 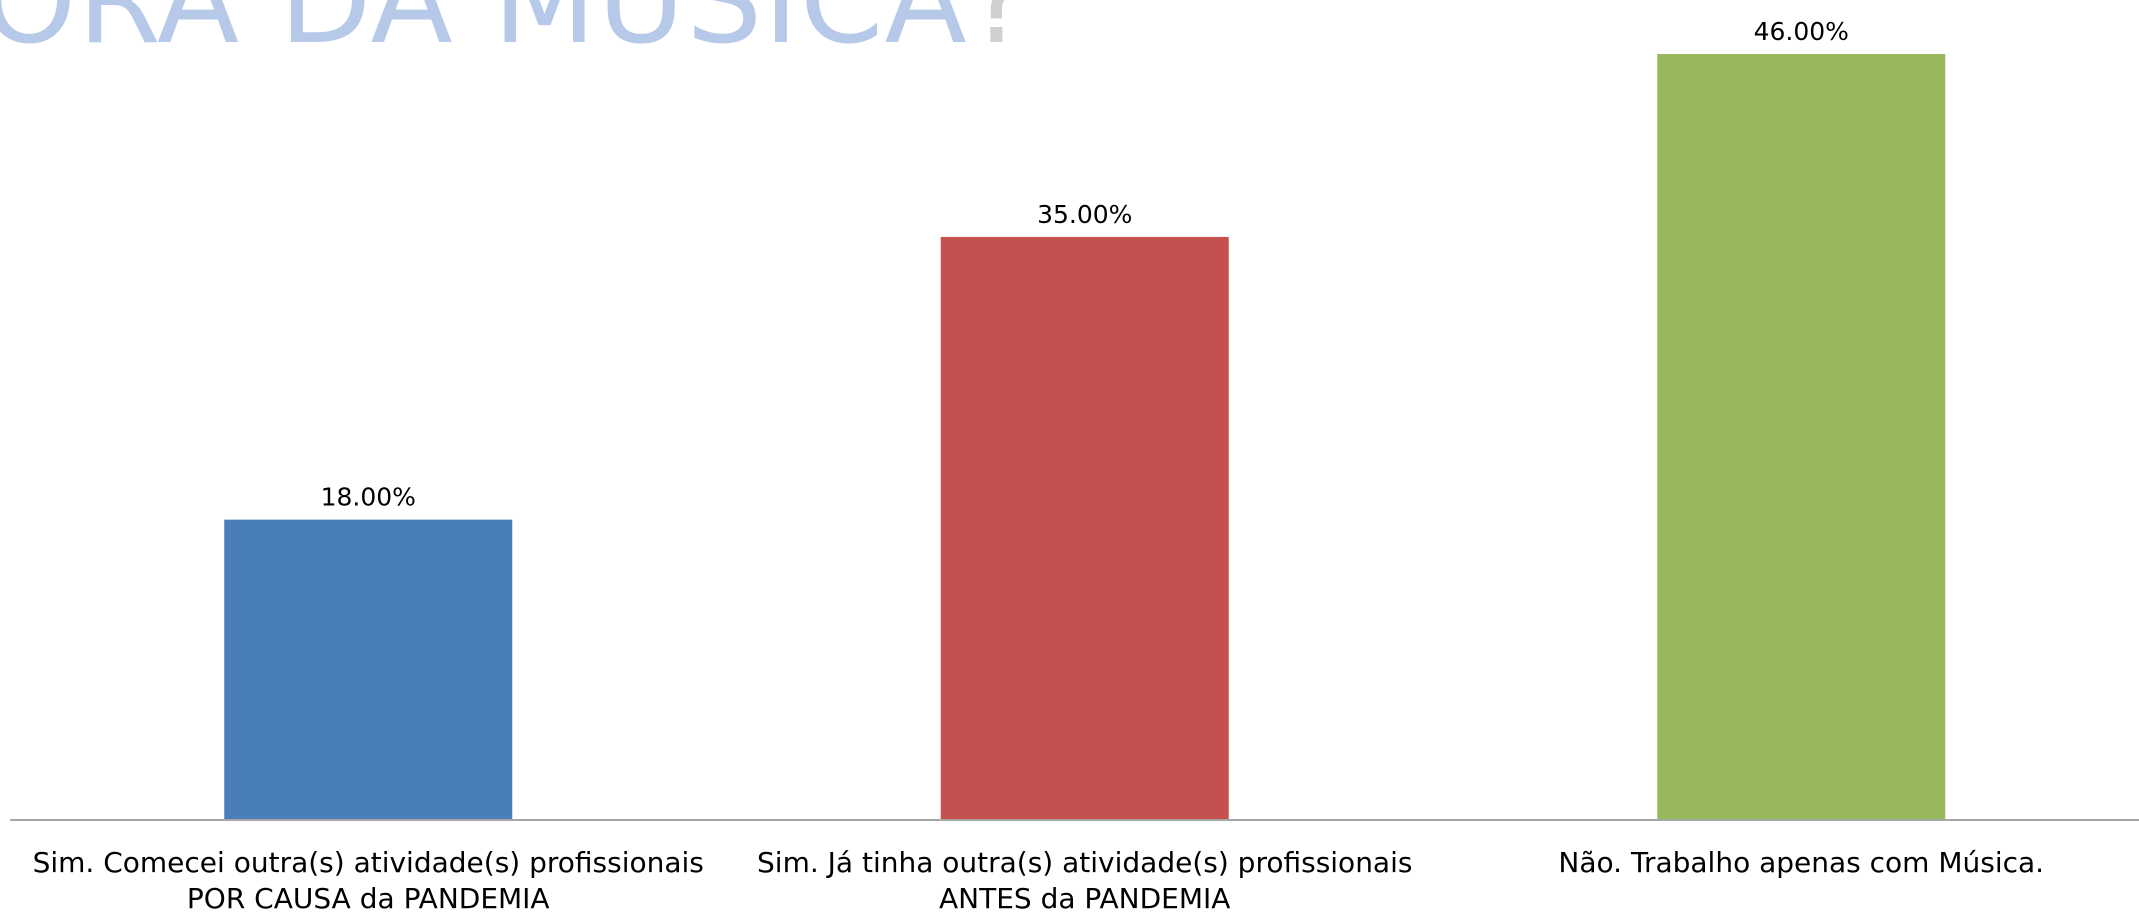 What do you see at coordinates (1084, 214) in the screenshot?
I see `data-label-2: 35.00%` at bounding box center [1084, 214].